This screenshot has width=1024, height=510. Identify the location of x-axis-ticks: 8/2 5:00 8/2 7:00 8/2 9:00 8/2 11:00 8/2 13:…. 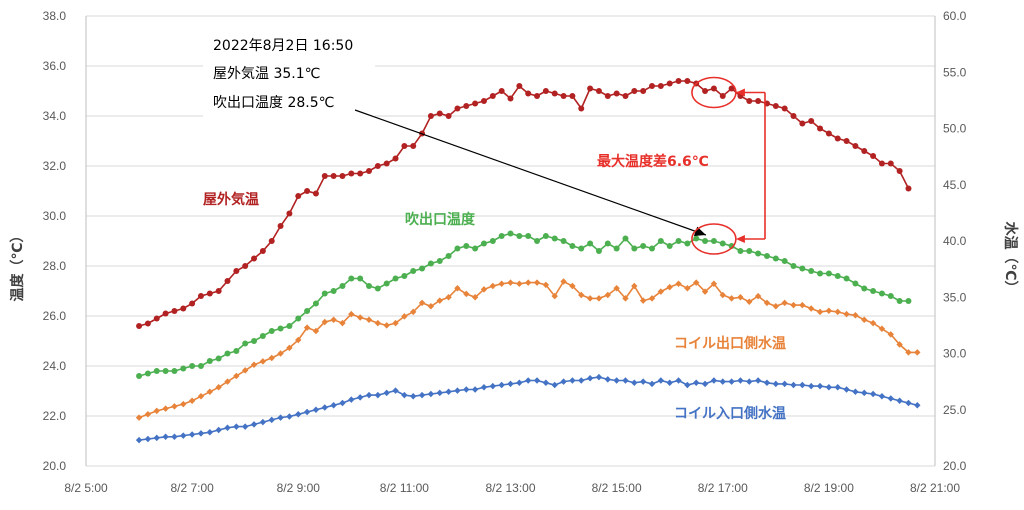
(512, 488).